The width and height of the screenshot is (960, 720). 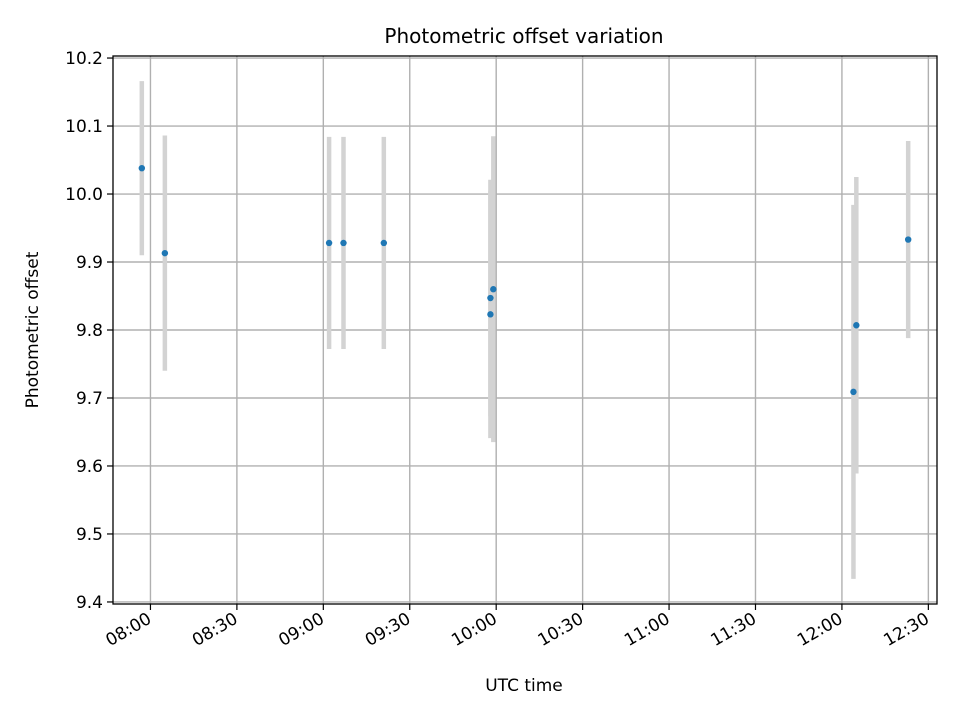 I want to click on y-axis: 9.4 9.5 9.6 9.7 9.8 9.9 10.0 10.1 10.2, so click(x=89, y=331).